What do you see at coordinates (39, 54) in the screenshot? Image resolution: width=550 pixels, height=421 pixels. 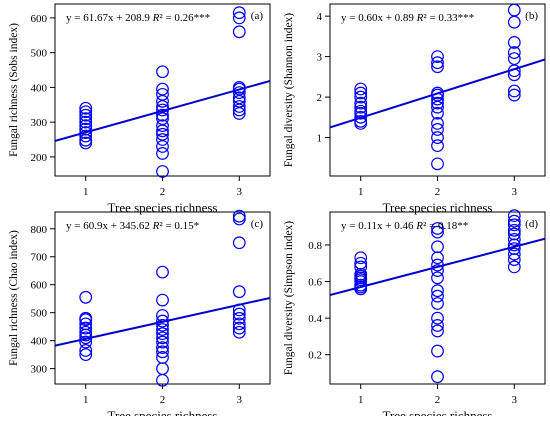 I see `y-tick-label: 500` at bounding box center [39, 54].